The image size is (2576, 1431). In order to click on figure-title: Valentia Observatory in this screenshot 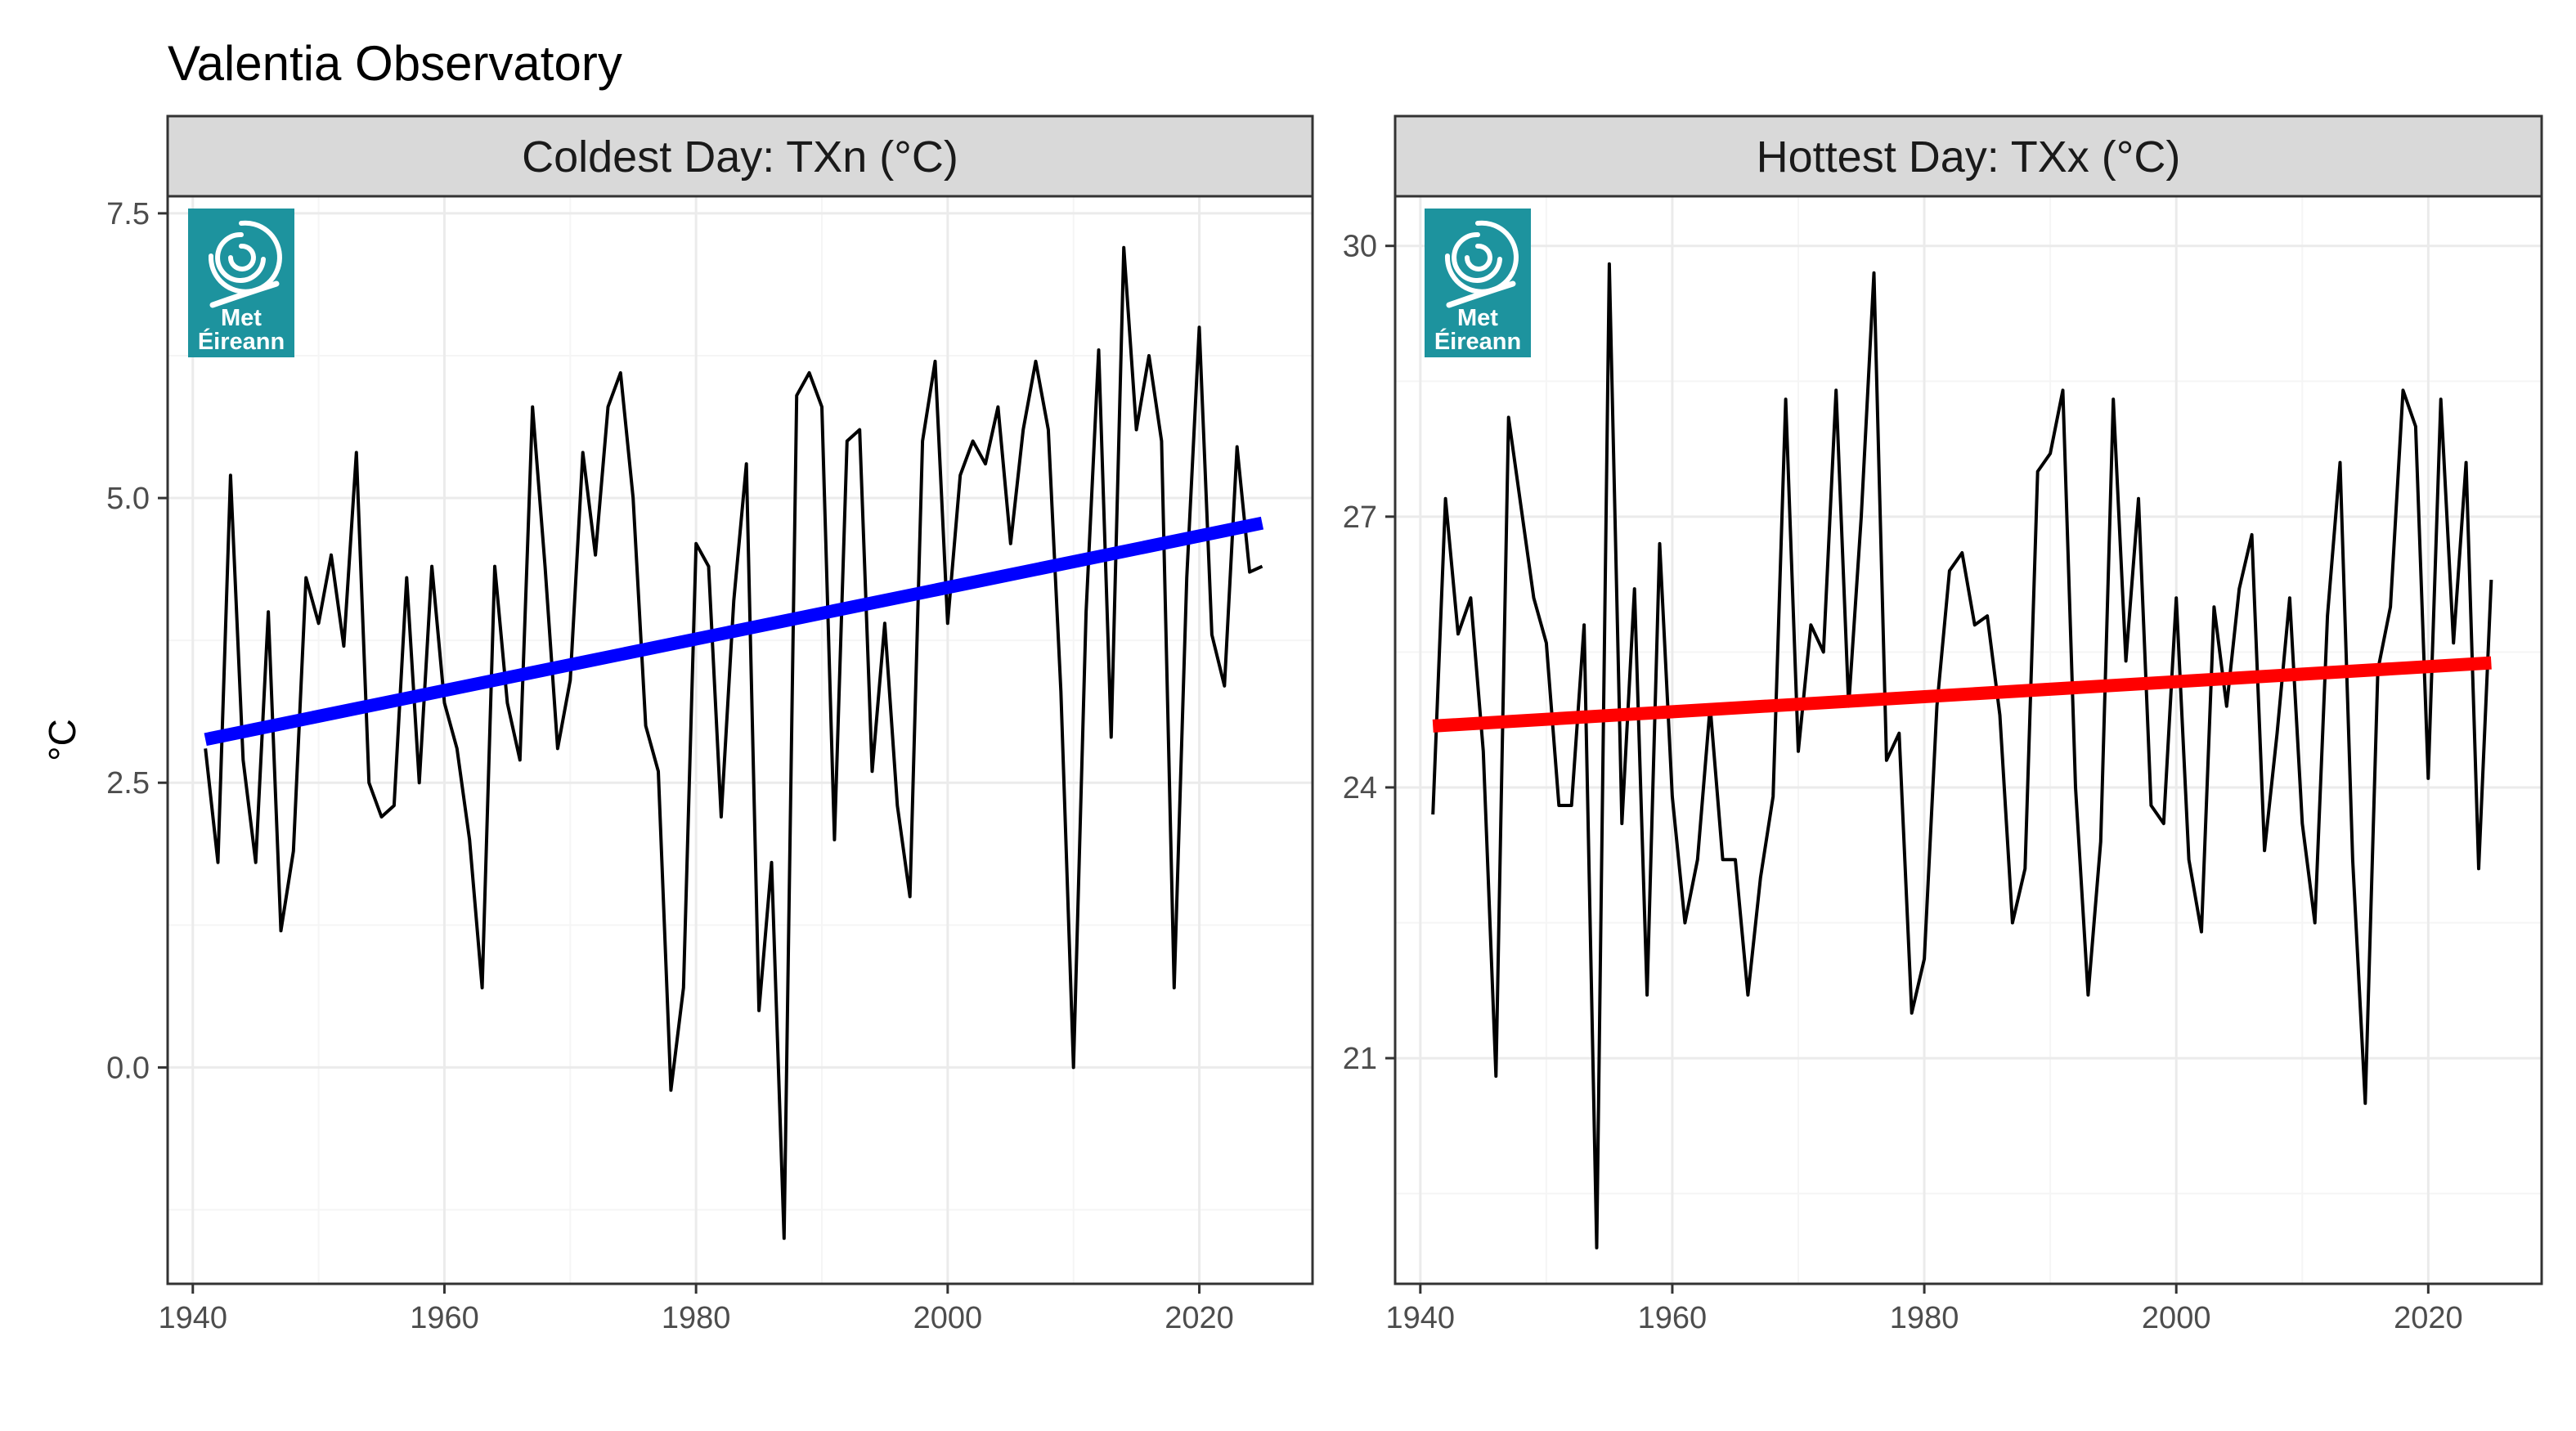, I will do `click(395, 63)`.